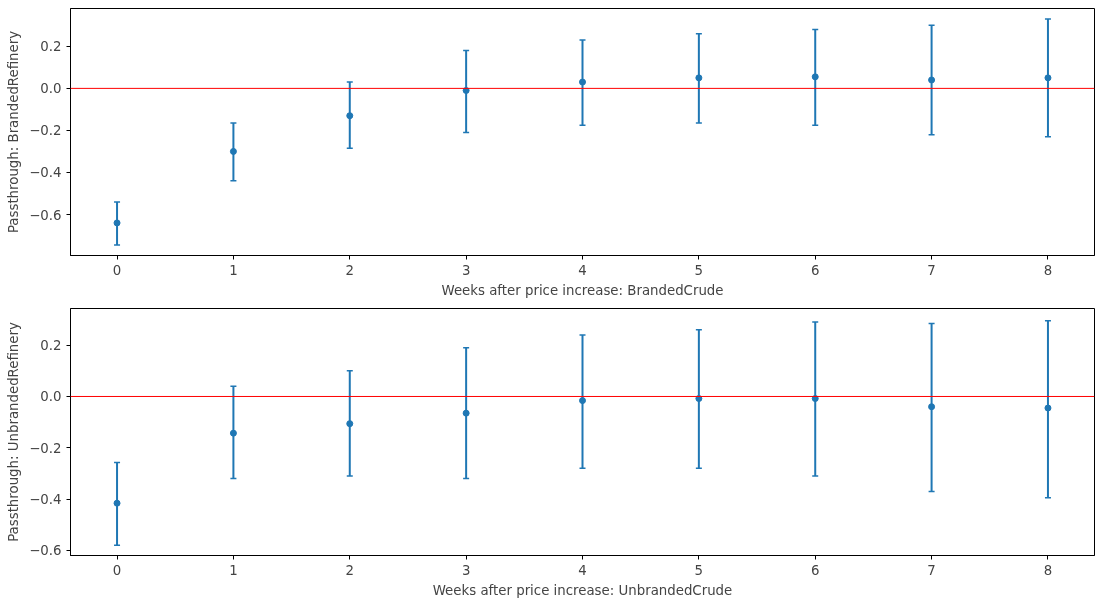 The height and width of the screenshot is (600, 1098). Describe the element at coordinates (14, 432) in the screenshot. I see `y-axis-title: Passthrough: UnbrandedRefinery` at that location.